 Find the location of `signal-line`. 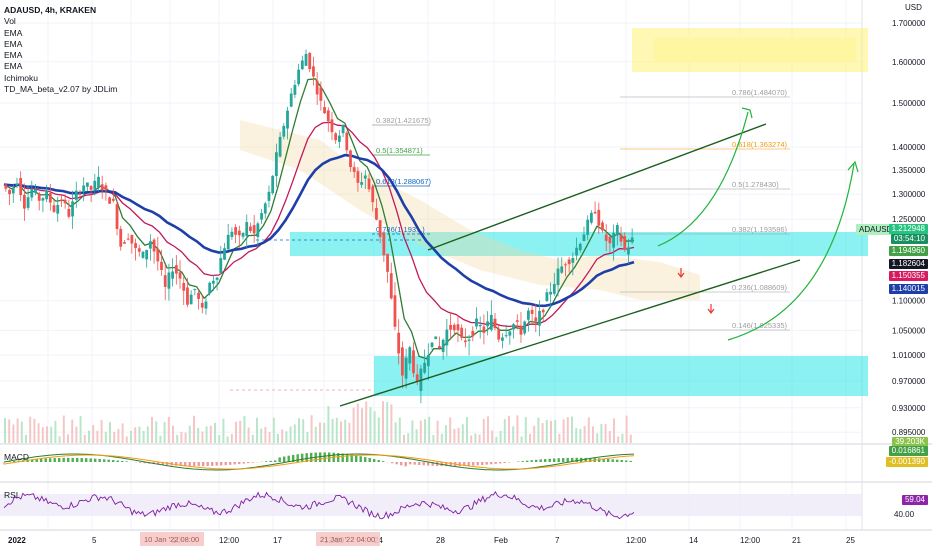

signal-line is located at coordinates (319, 462).